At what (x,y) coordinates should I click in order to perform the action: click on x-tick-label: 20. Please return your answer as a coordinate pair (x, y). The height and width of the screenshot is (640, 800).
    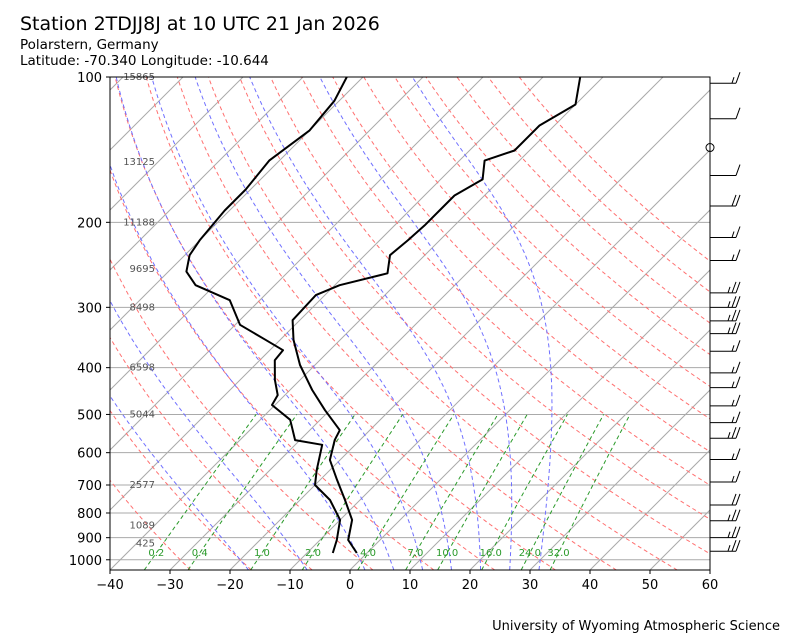
    Looking at the image, I should click on (470, 585).